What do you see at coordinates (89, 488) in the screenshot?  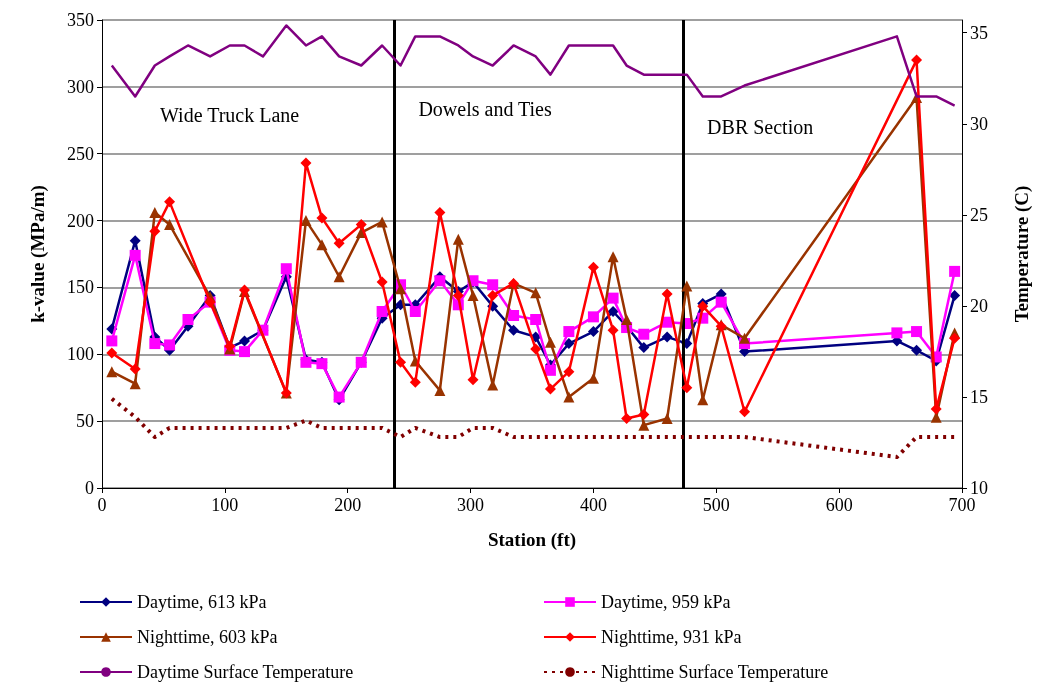 I see `y-tick-label: 0` at bounding box center [89, 488].